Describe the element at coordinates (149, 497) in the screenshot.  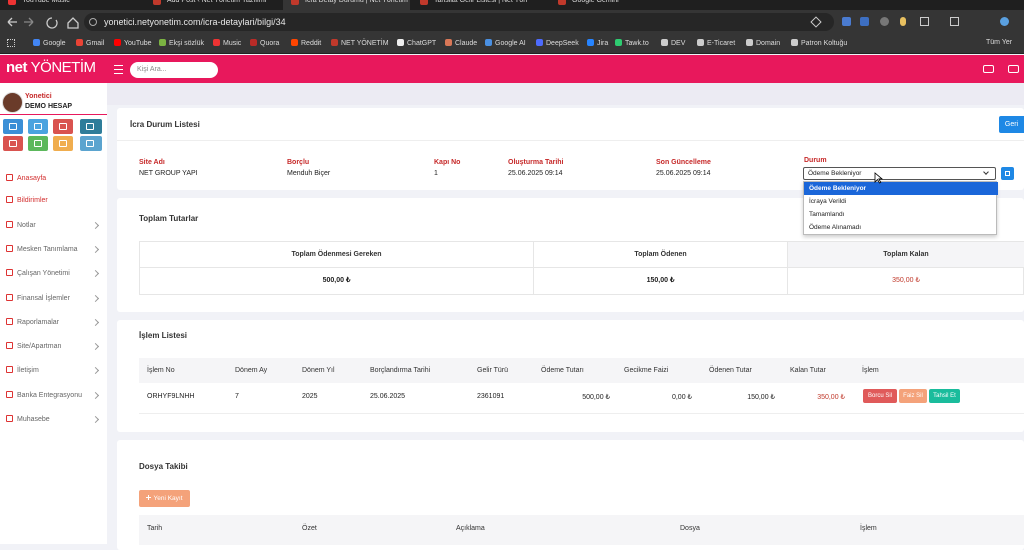
I see `plus-icon` at that location.